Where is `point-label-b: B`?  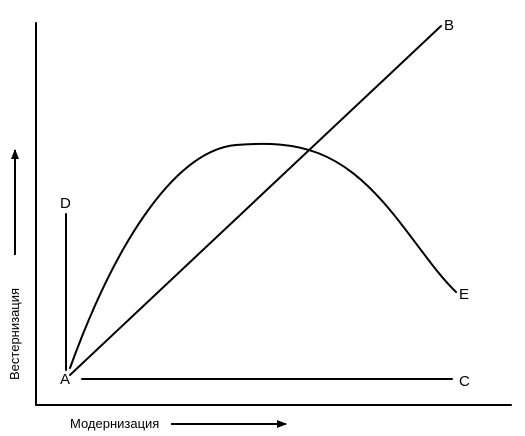
point-label-b: B is located at coordinates (449, 25).